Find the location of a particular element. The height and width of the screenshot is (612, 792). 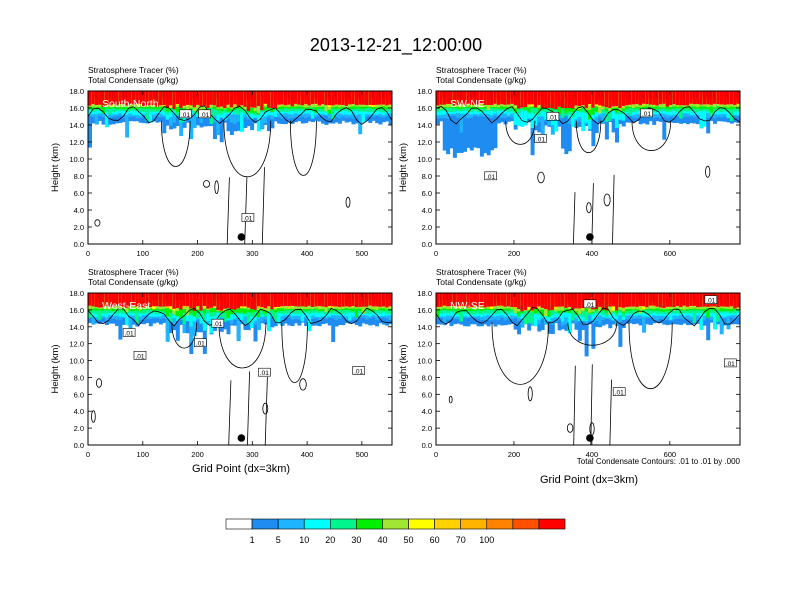

tracer-field is located at coordinates (240, 324).